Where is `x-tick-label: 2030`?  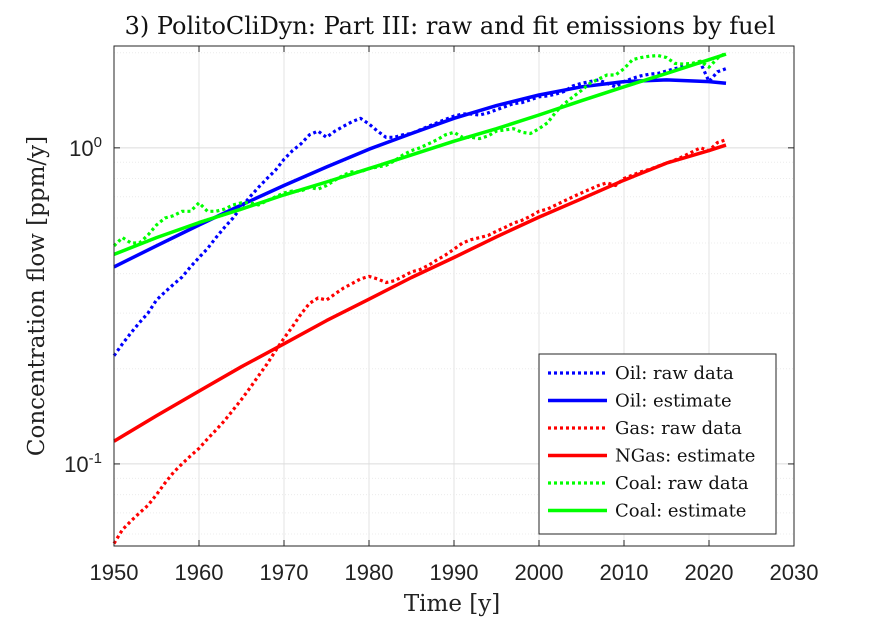
x-tick-label: 2030 is located at coordinates (794, 572).